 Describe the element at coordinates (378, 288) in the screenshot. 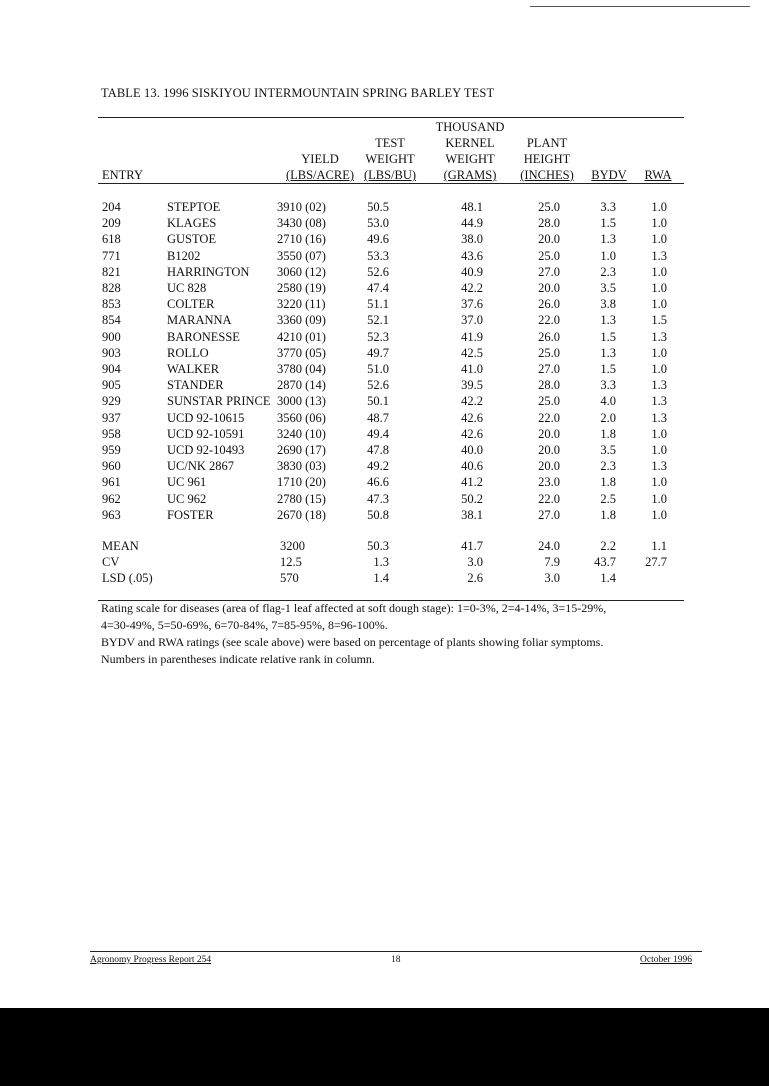

I see `test-weight-cell: 47.4` at that location.